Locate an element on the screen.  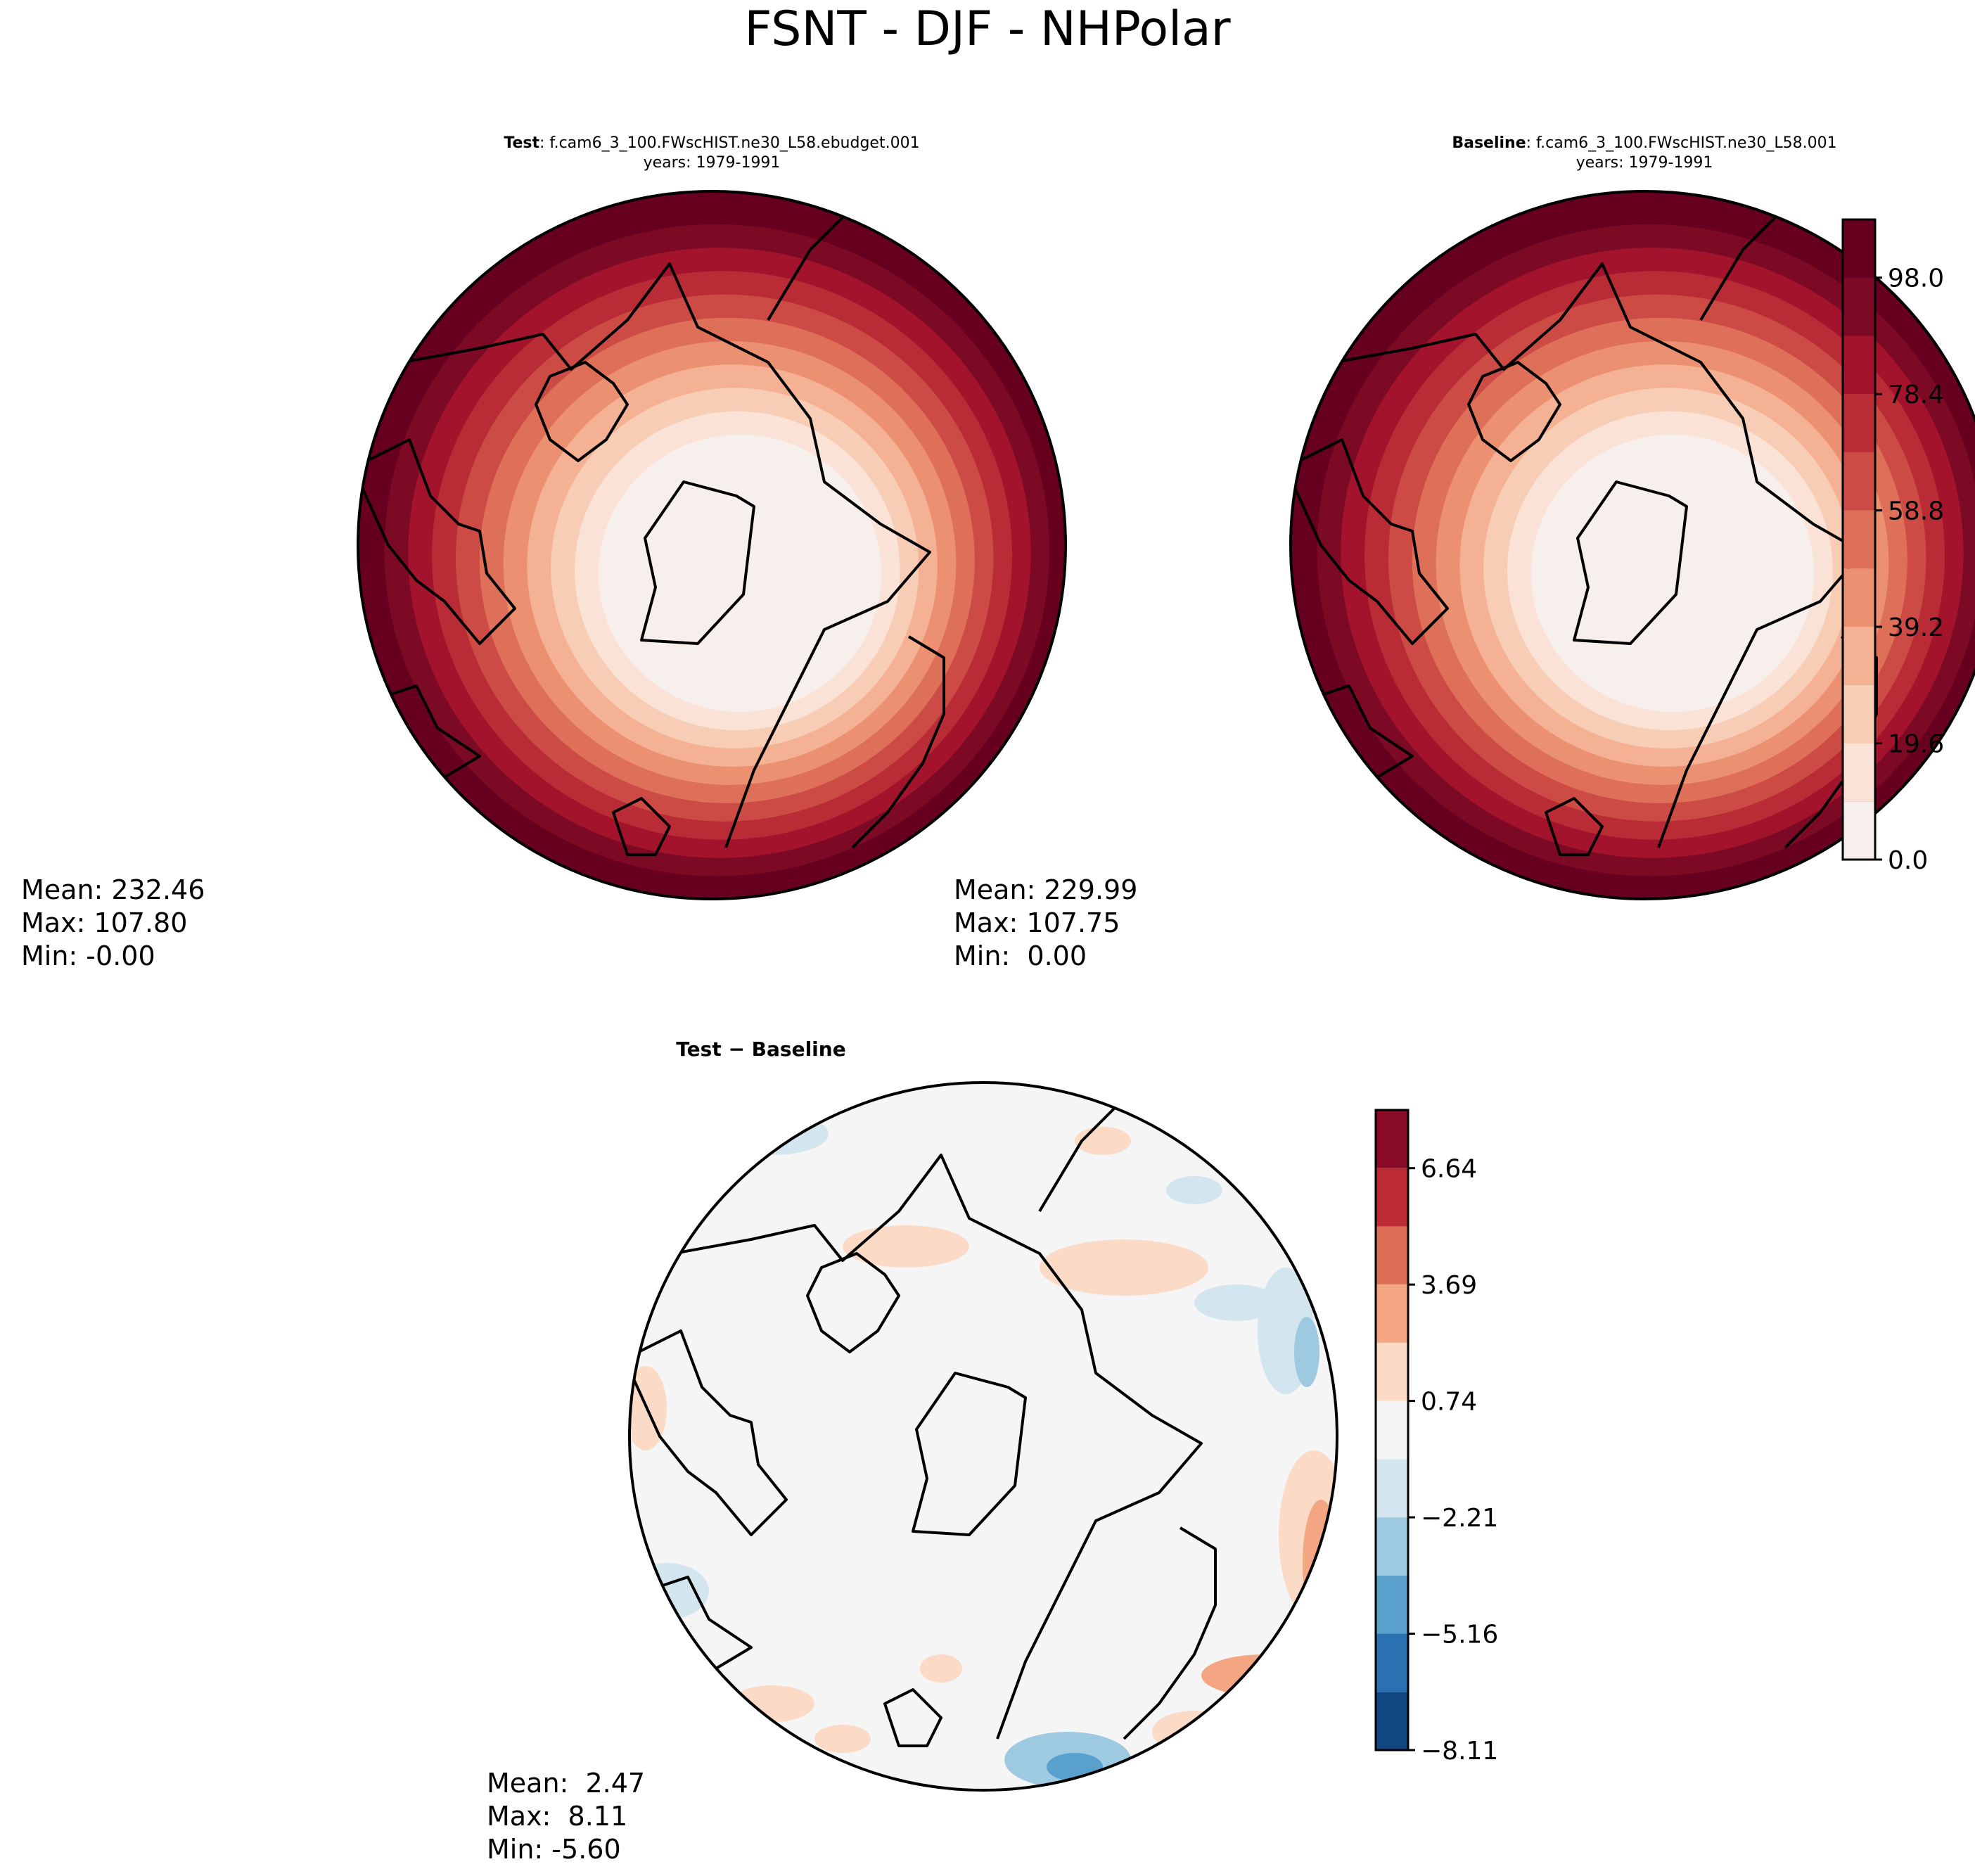
difference-colorbar-tick-label: −2.21 is located at coordinates (1459, 1518).